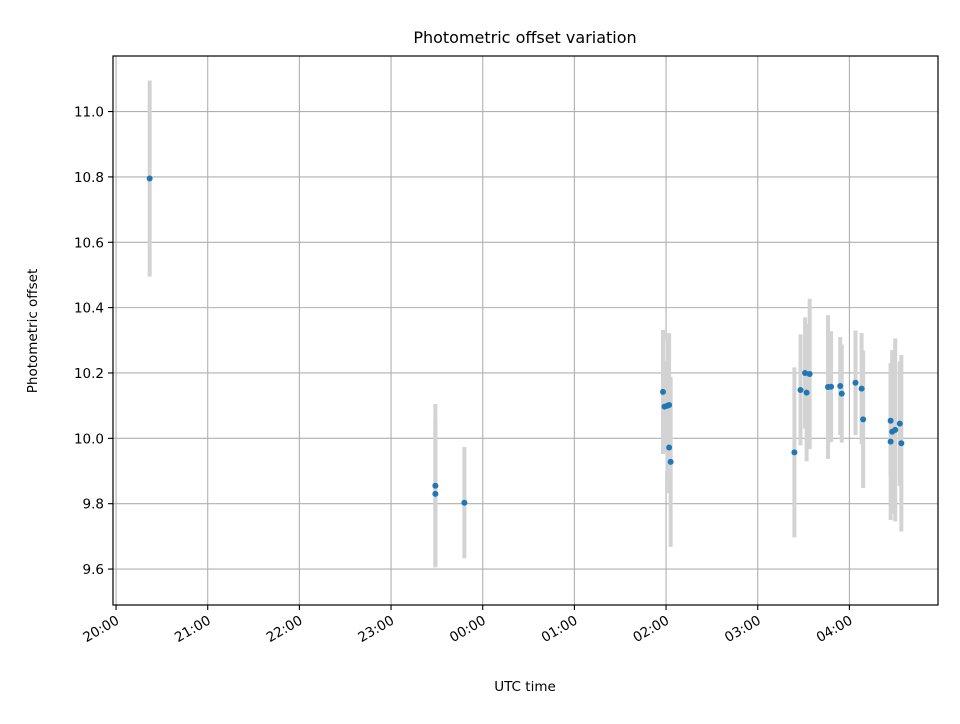  What do you see at coordinates (93, 570) in the screenshot?
I see `y-tick-label: 9.6` at bounding box center [93, 570].